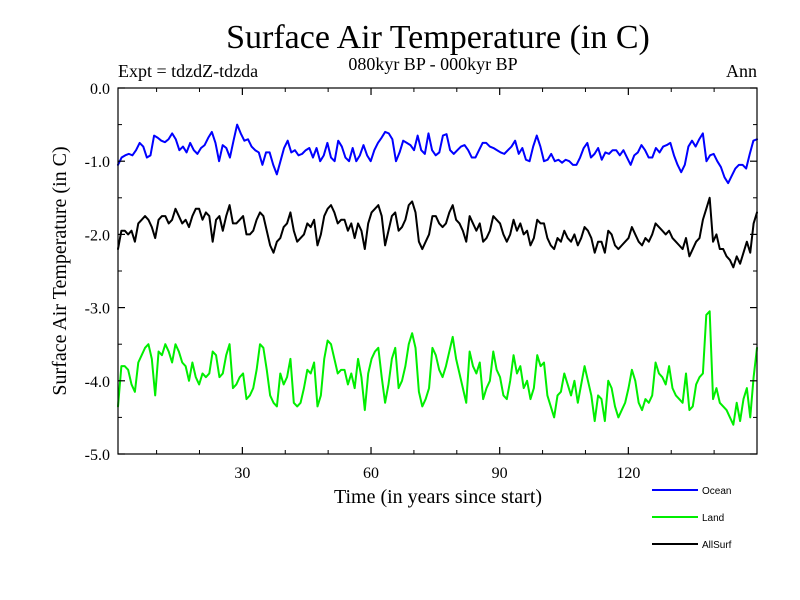 The height and width of the screenshot is (600, 800). I want to click on legend-label-ocean: Ocean, so click(716, 491).